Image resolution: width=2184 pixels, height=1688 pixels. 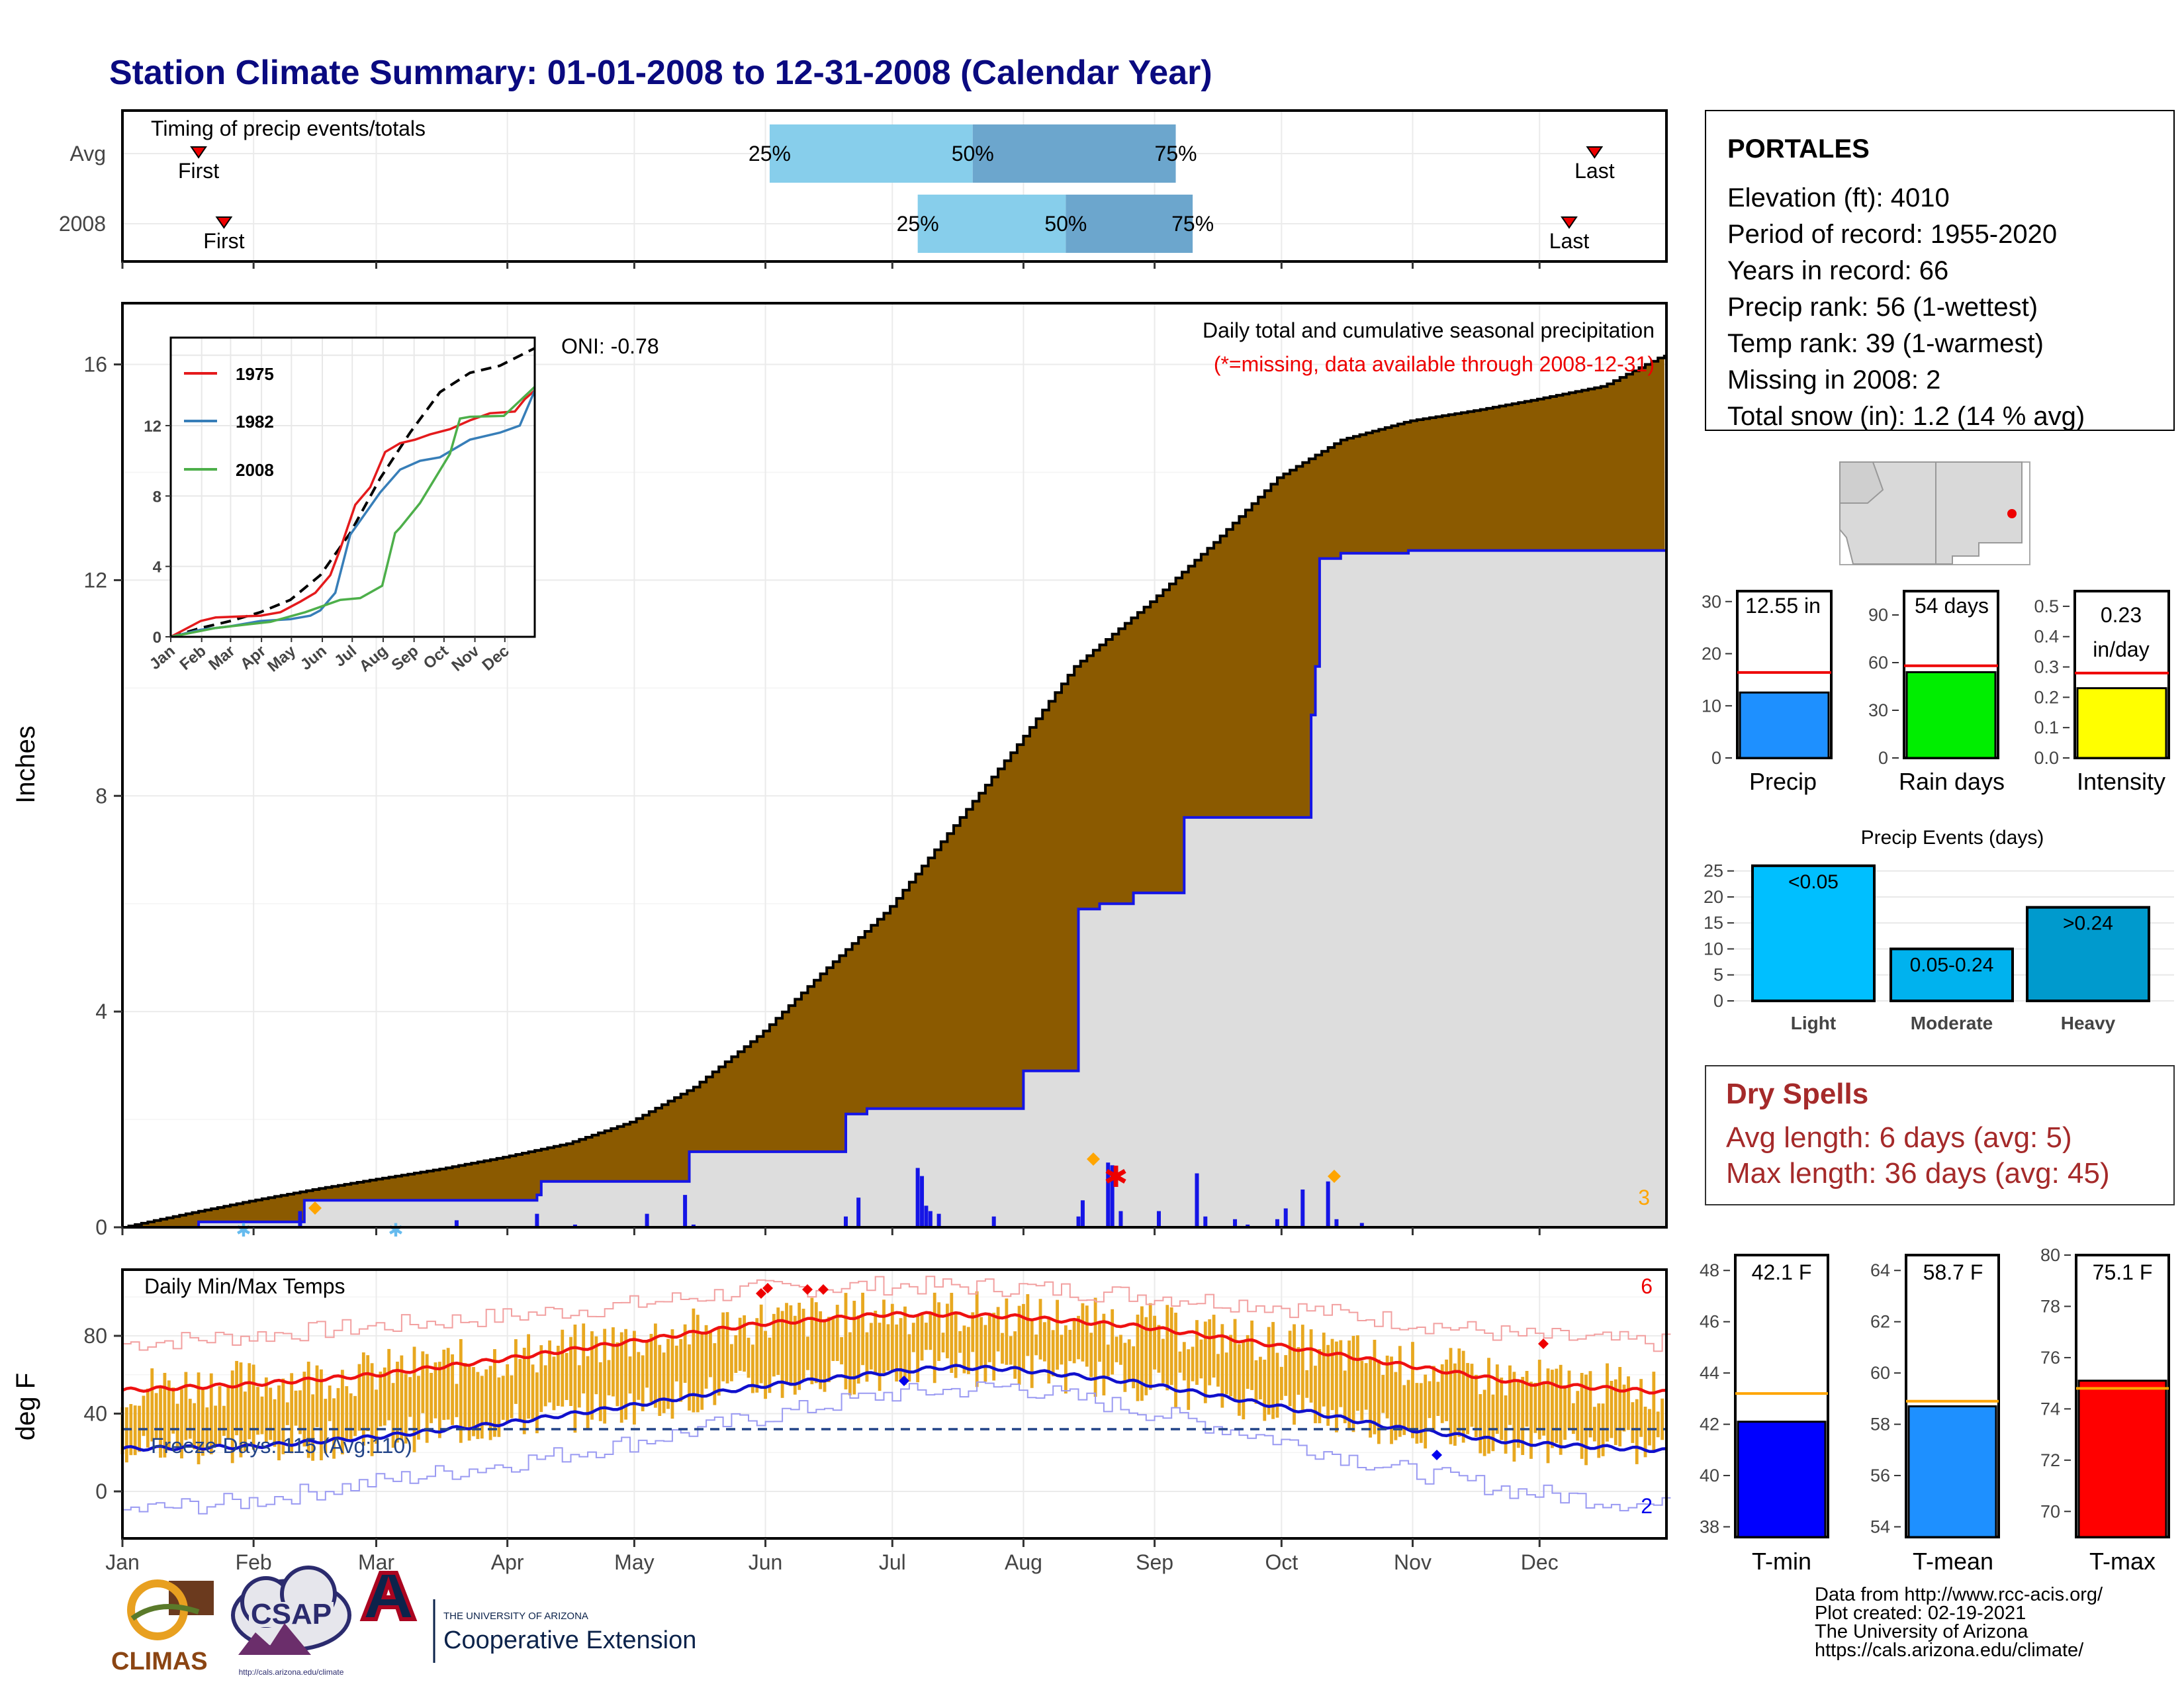 I want to click on month-label: Oct, so click(x=1281, y=1562).